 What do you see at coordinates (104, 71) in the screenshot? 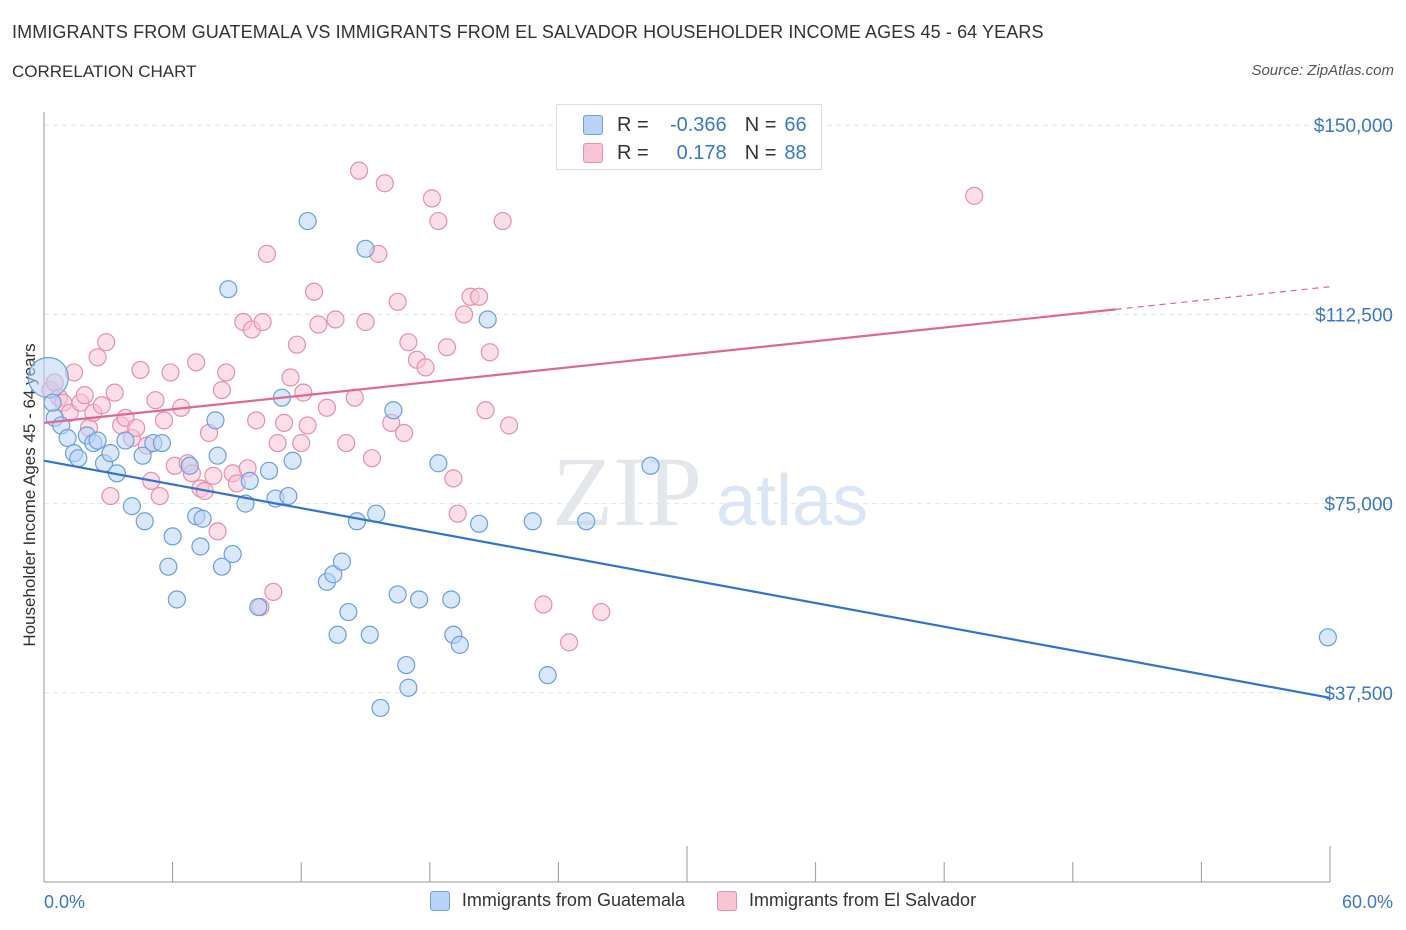
I see `chart-subtitle: CORRELATION CHART` at bounding box center [104, 71].